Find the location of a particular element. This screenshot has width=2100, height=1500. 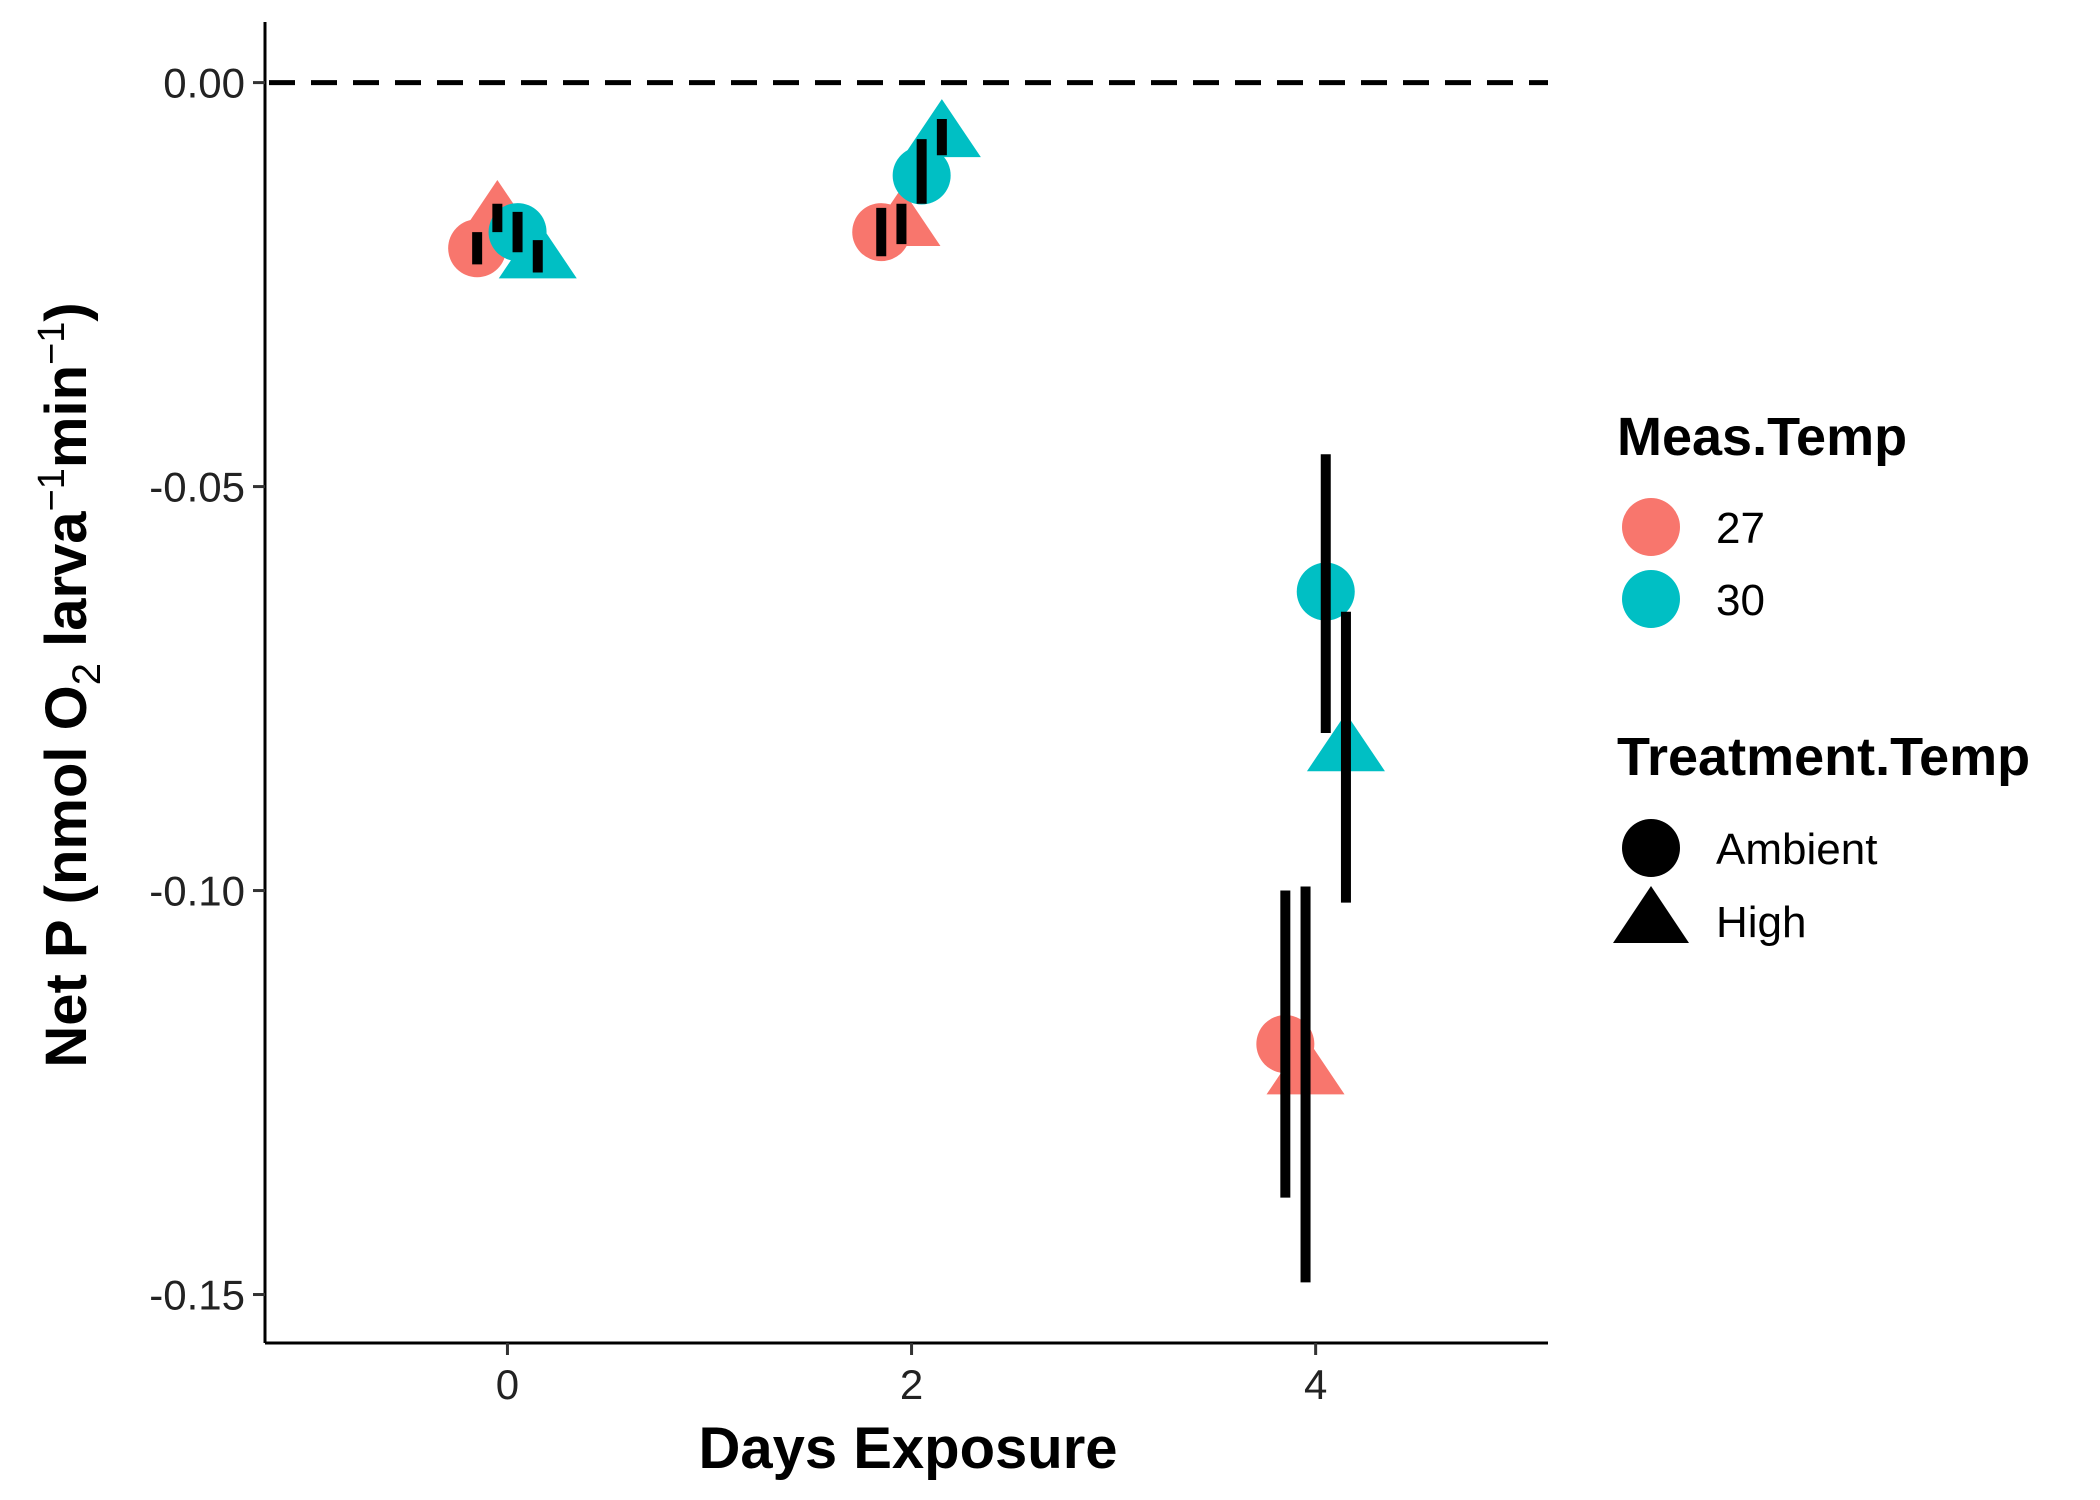

y-axis-title: Net P (nmol O2 larva−1min−1) is located at coordinates (70, 684).